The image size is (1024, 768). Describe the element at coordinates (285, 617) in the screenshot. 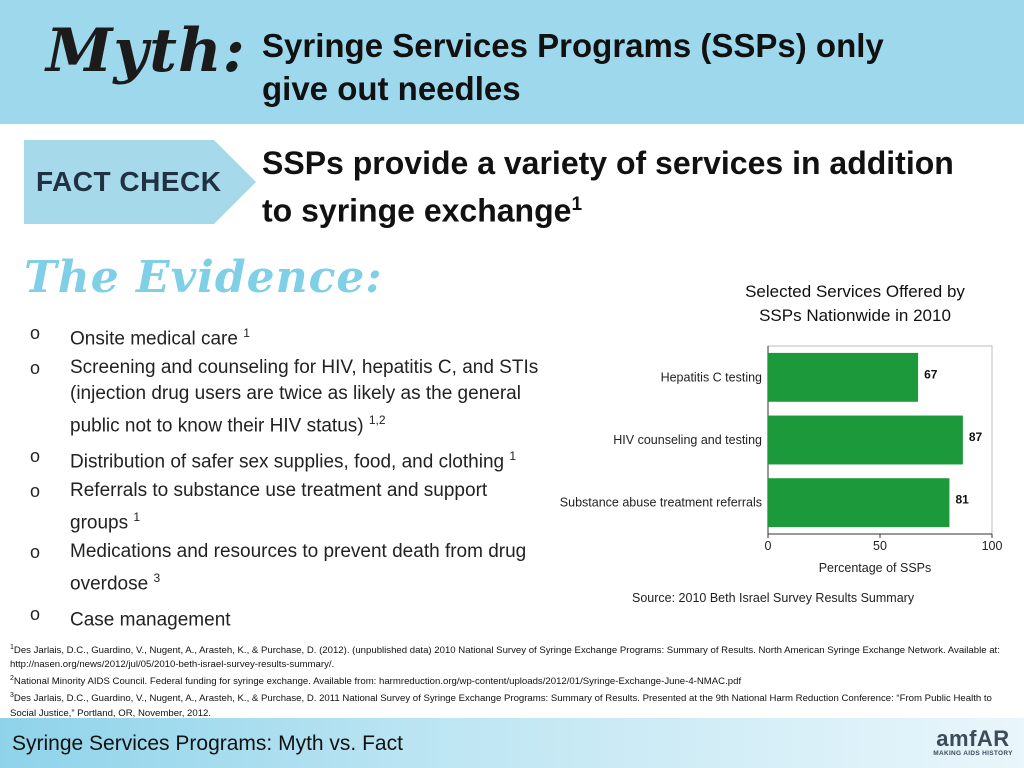

I see `list-item: o Case management` at that location.